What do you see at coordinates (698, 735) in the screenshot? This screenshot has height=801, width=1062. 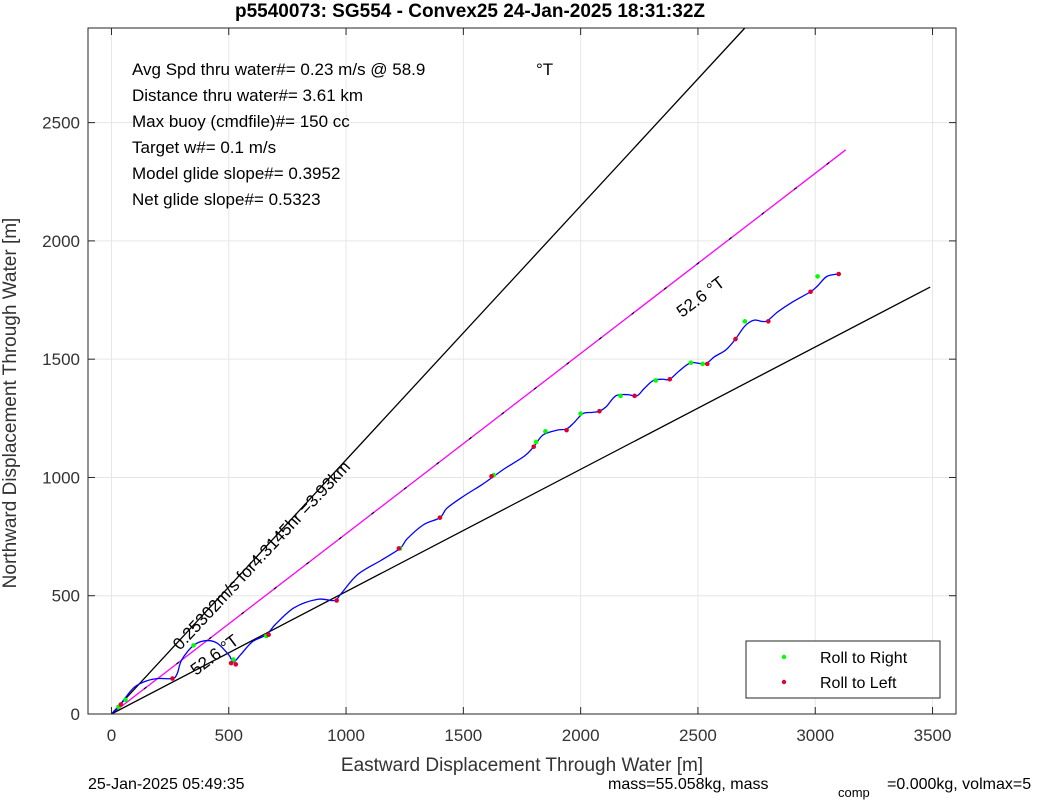 I see `x-tick-label: 2500` at bounding box center [698, 735].